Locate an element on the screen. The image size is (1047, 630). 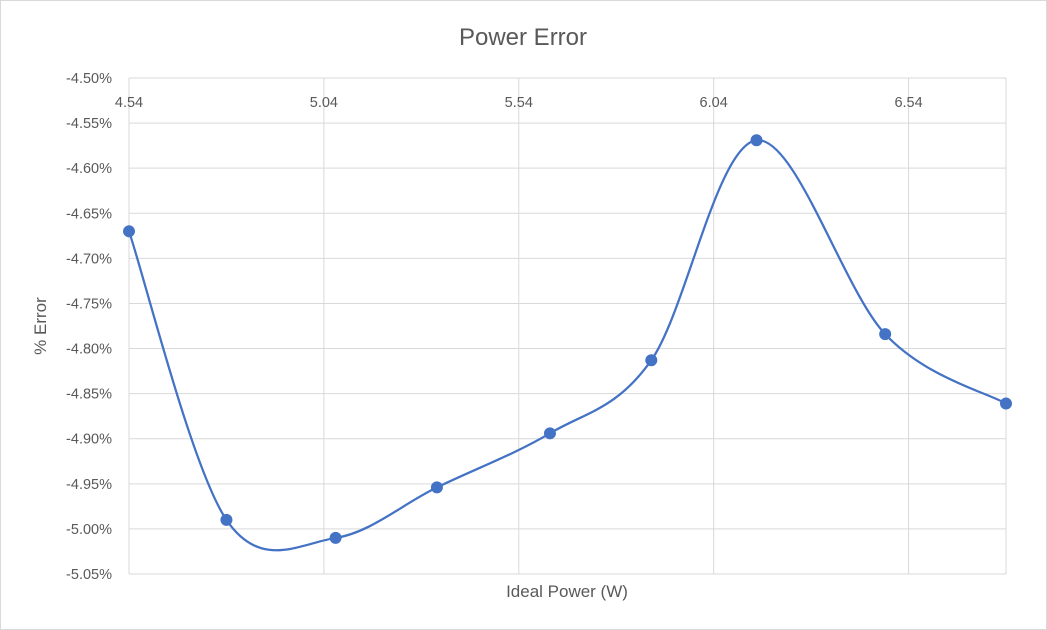
x-tick-label: 6.04 is located at coordinates (714, 103).